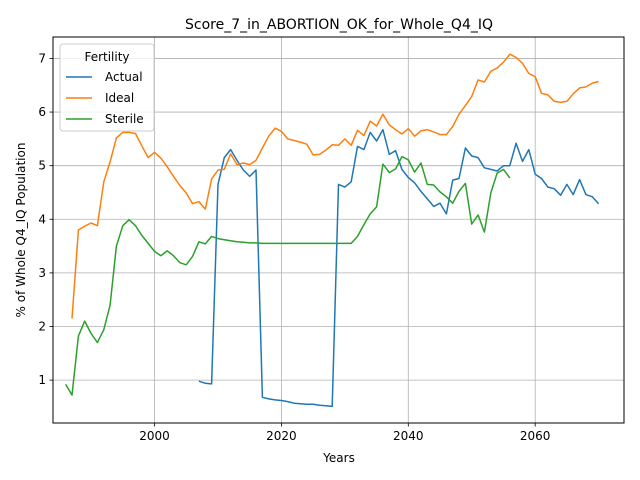 This screenshot has height=480, width=640. I want to click on legend-entry-actual: Actual, so click(124, 77).